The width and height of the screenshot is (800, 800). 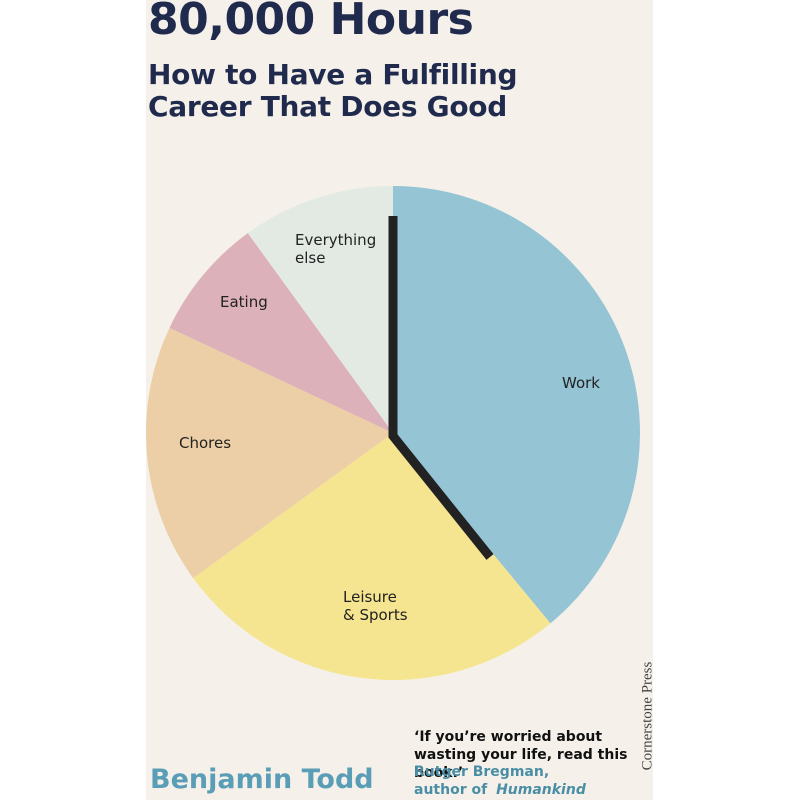 I want to click on author: Benjamin Todd, so click(x=262, y=779).